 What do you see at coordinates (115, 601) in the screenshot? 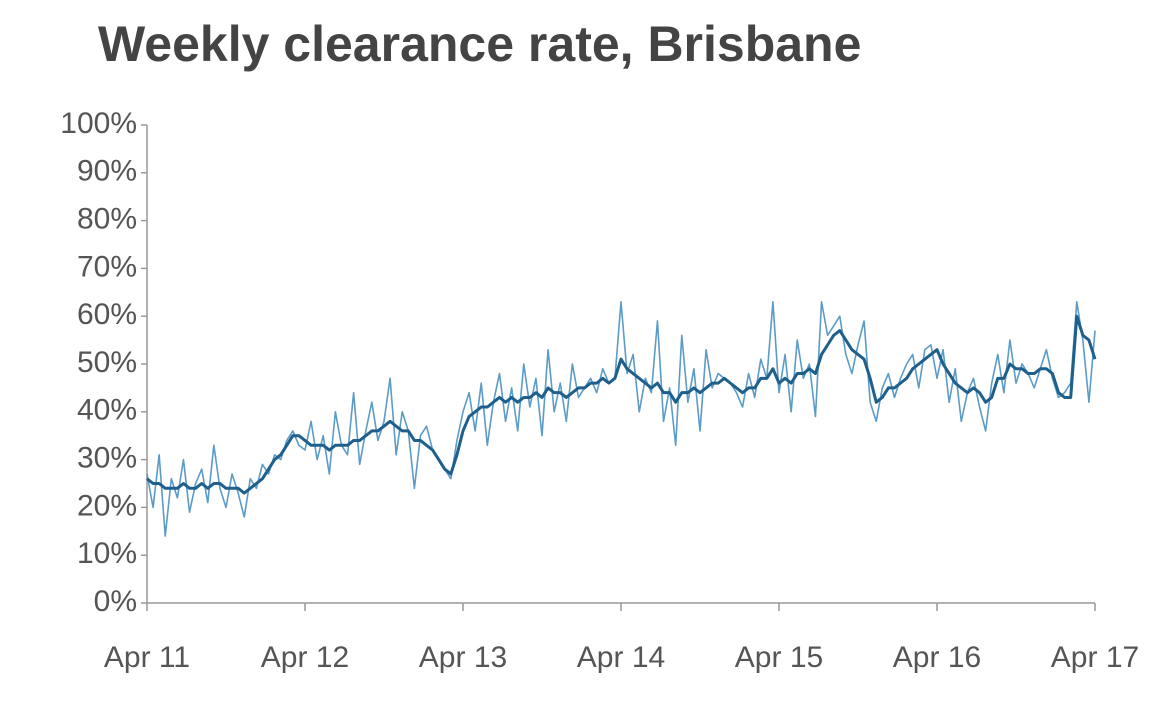
I see `y-tick-label: 0%` at bounding box center [115, 601].